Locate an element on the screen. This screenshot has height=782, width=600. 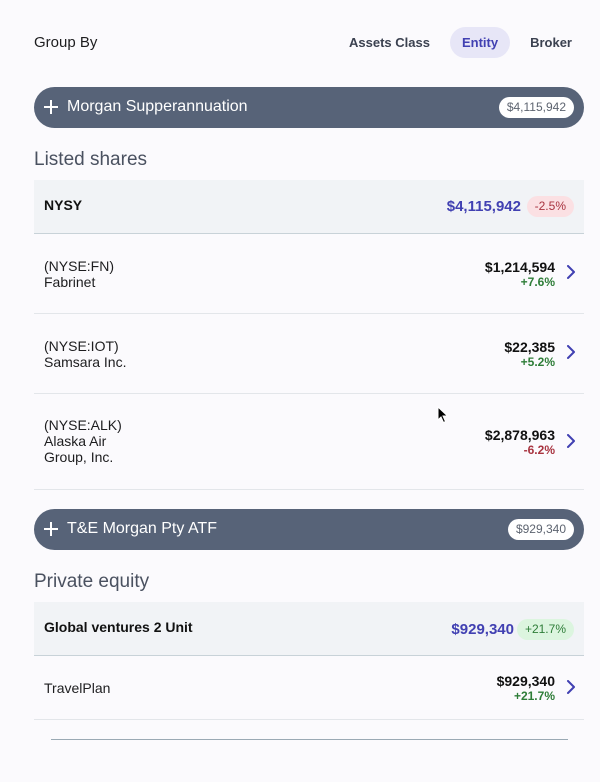
holding-change: +5.2% is located at coordinates (537, 362).